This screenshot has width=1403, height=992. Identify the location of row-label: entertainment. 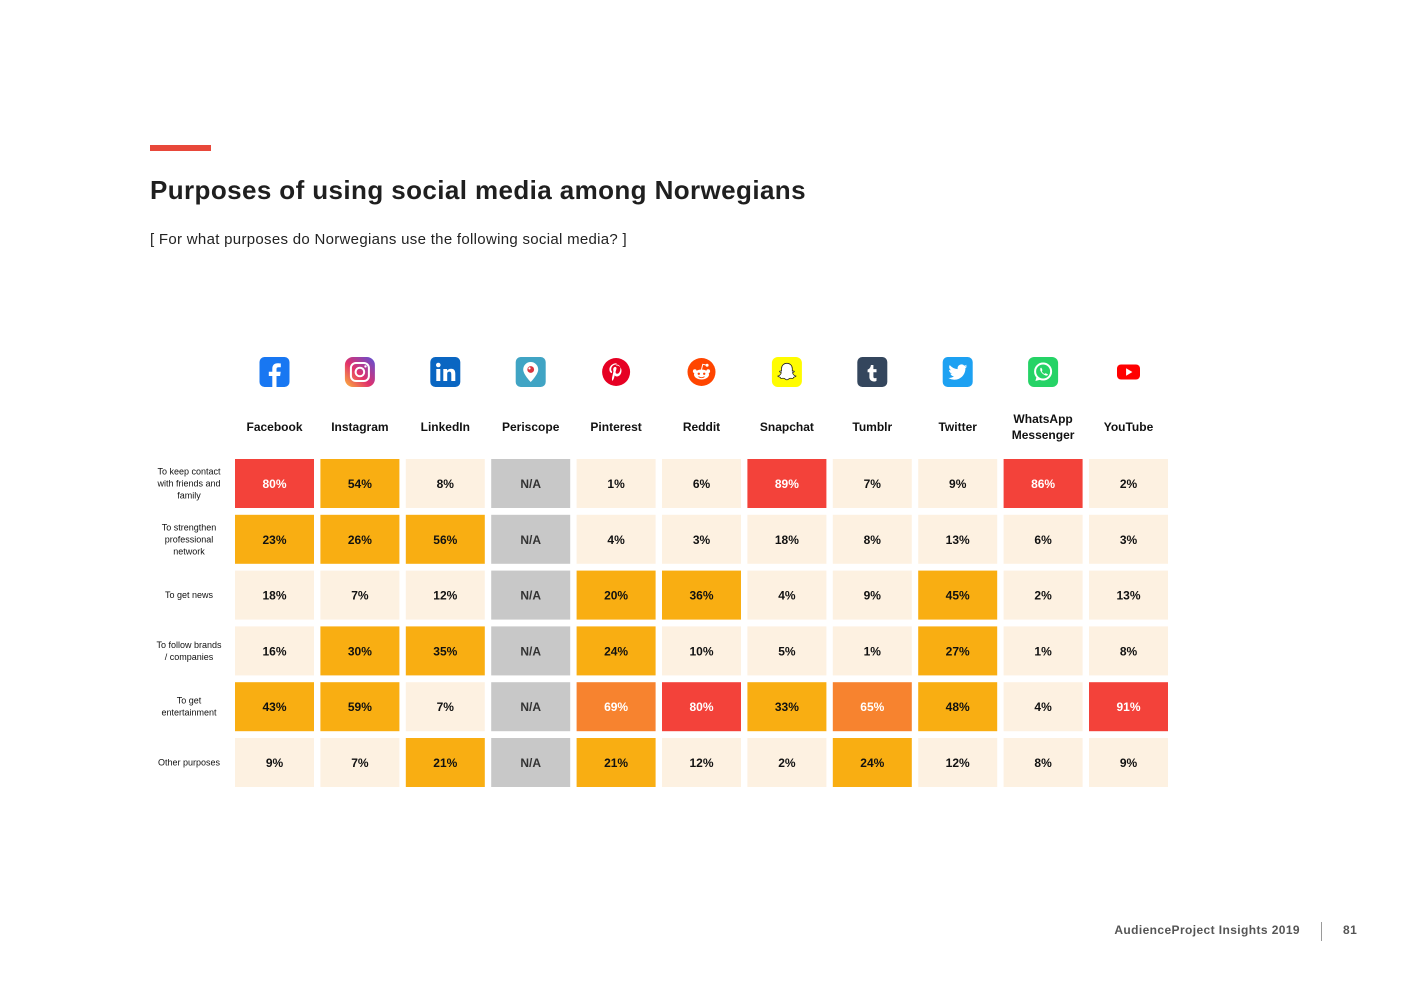
(189, 713).